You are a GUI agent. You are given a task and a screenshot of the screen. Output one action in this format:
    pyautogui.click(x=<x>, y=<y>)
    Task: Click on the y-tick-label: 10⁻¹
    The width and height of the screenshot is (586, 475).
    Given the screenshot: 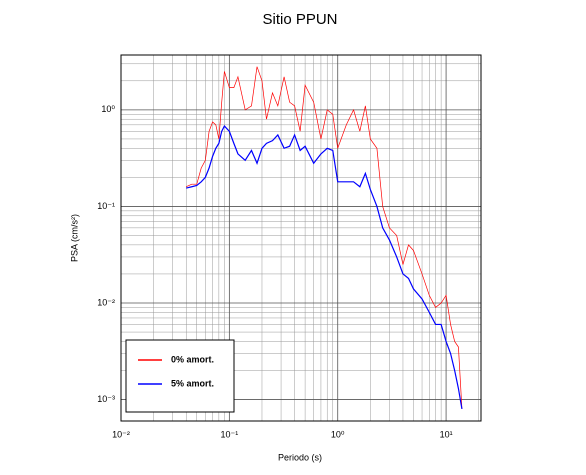 What is the action you would take?
    pyautogui.click(x=106, y=206)
    